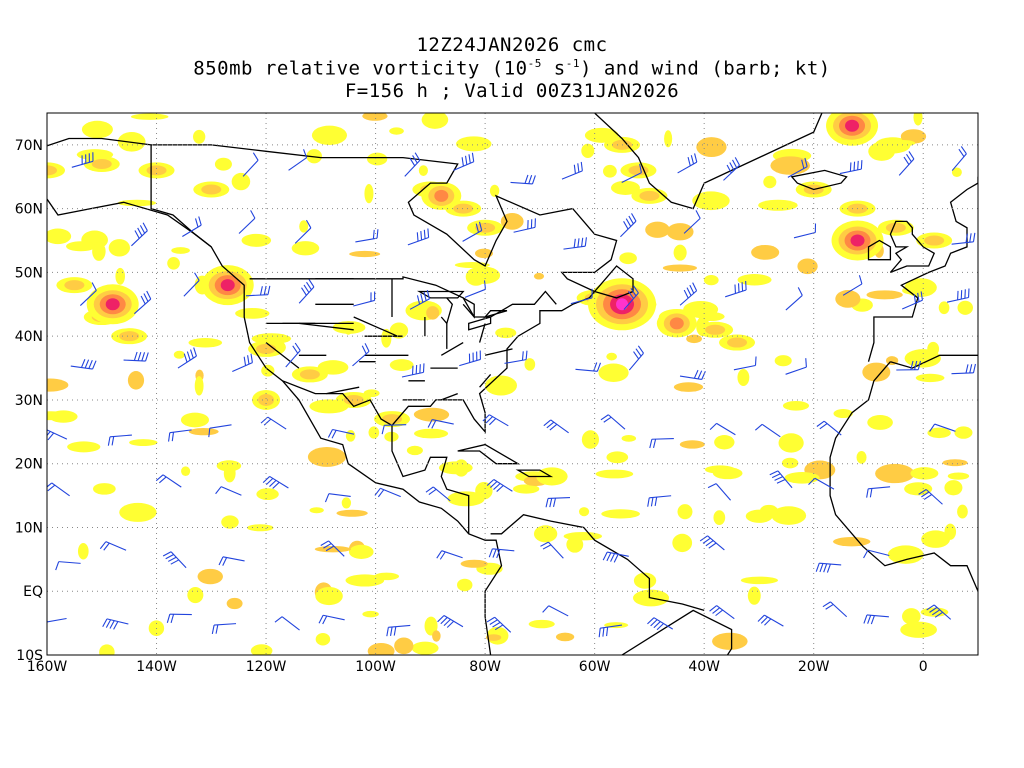 Image resolution: width=1024 pixels, height=768 pixels. Describe the element at coordinates (29, 465) in the screenshot. I see `lat-tick-label: 20N` at that location.